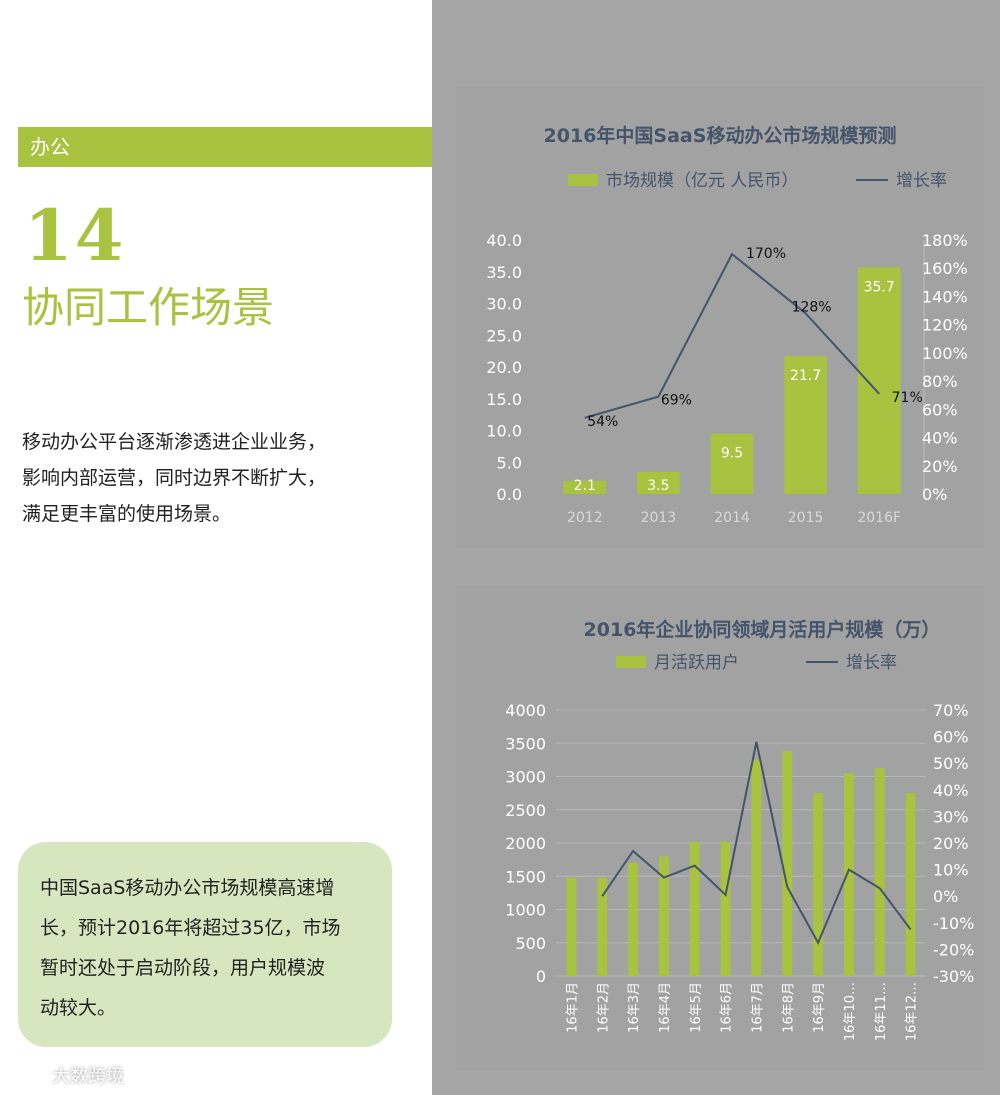 Image resolution: width=1000 pixels, height=1095 pixels. What do you see at coordinates (953, 949) in the screenshot?
I see `y2-tick-label: -20%` at bounding box center [953, 949].